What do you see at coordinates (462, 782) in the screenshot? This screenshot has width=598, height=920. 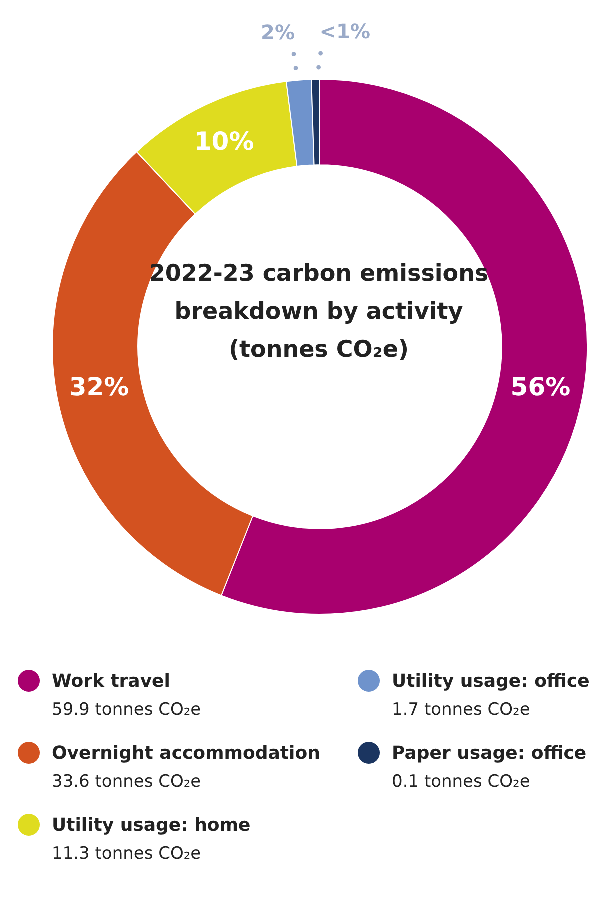 I see `text: 0.1 tonnes CO₂e` at bounding box center [462, 782].